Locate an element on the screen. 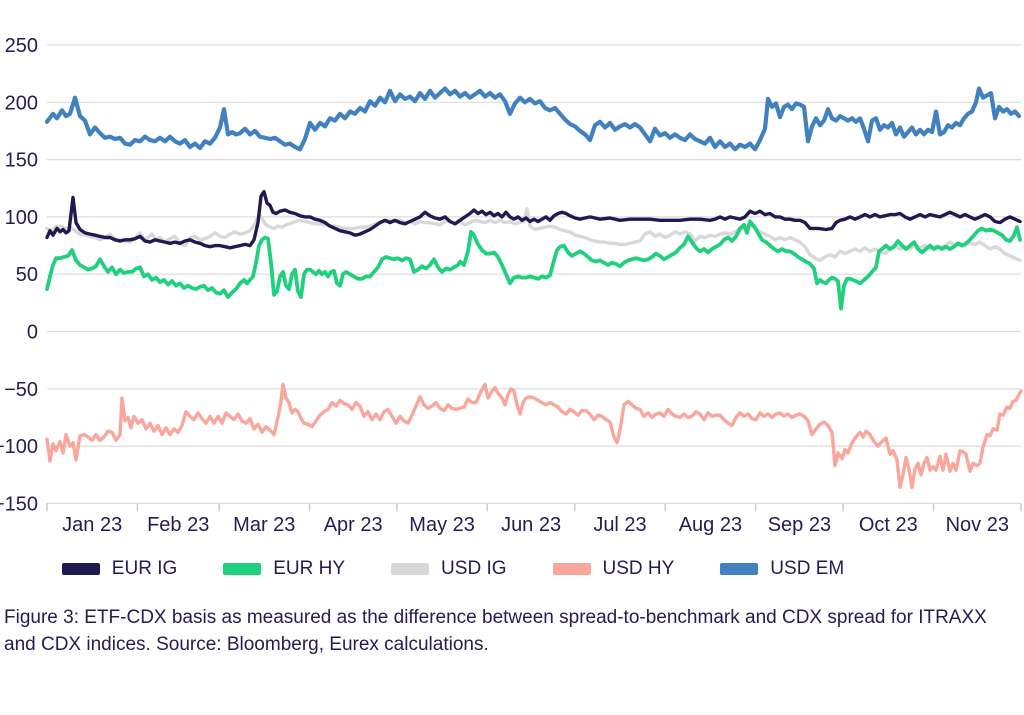 The width and height of the screenshot is (1024, 715). legend-item-eur-hy: EUR HY is located at coordinates (284, 569).